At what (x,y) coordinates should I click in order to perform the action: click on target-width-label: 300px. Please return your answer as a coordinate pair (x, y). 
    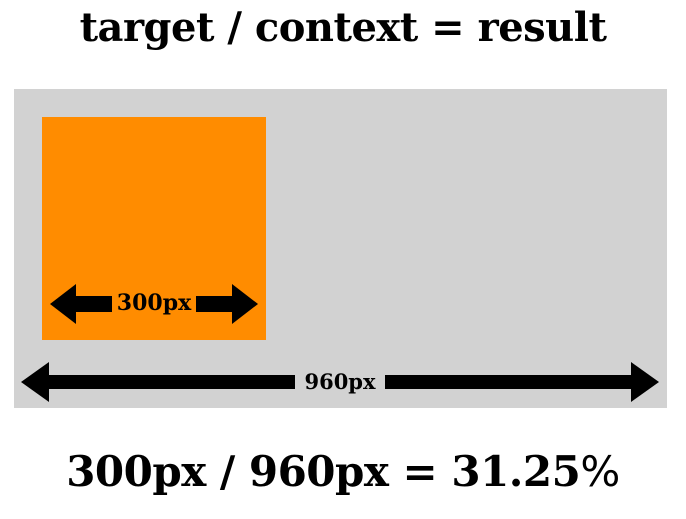
    Looking at the image, I should click on (154, 303).